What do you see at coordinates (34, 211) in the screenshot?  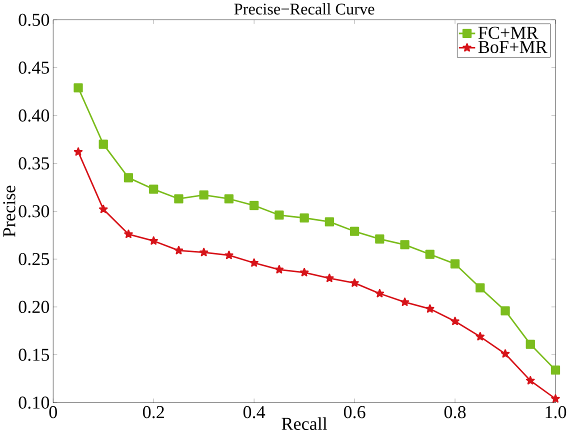 I see `y-tick-label: 0.30` at bounding box center [34, 211].